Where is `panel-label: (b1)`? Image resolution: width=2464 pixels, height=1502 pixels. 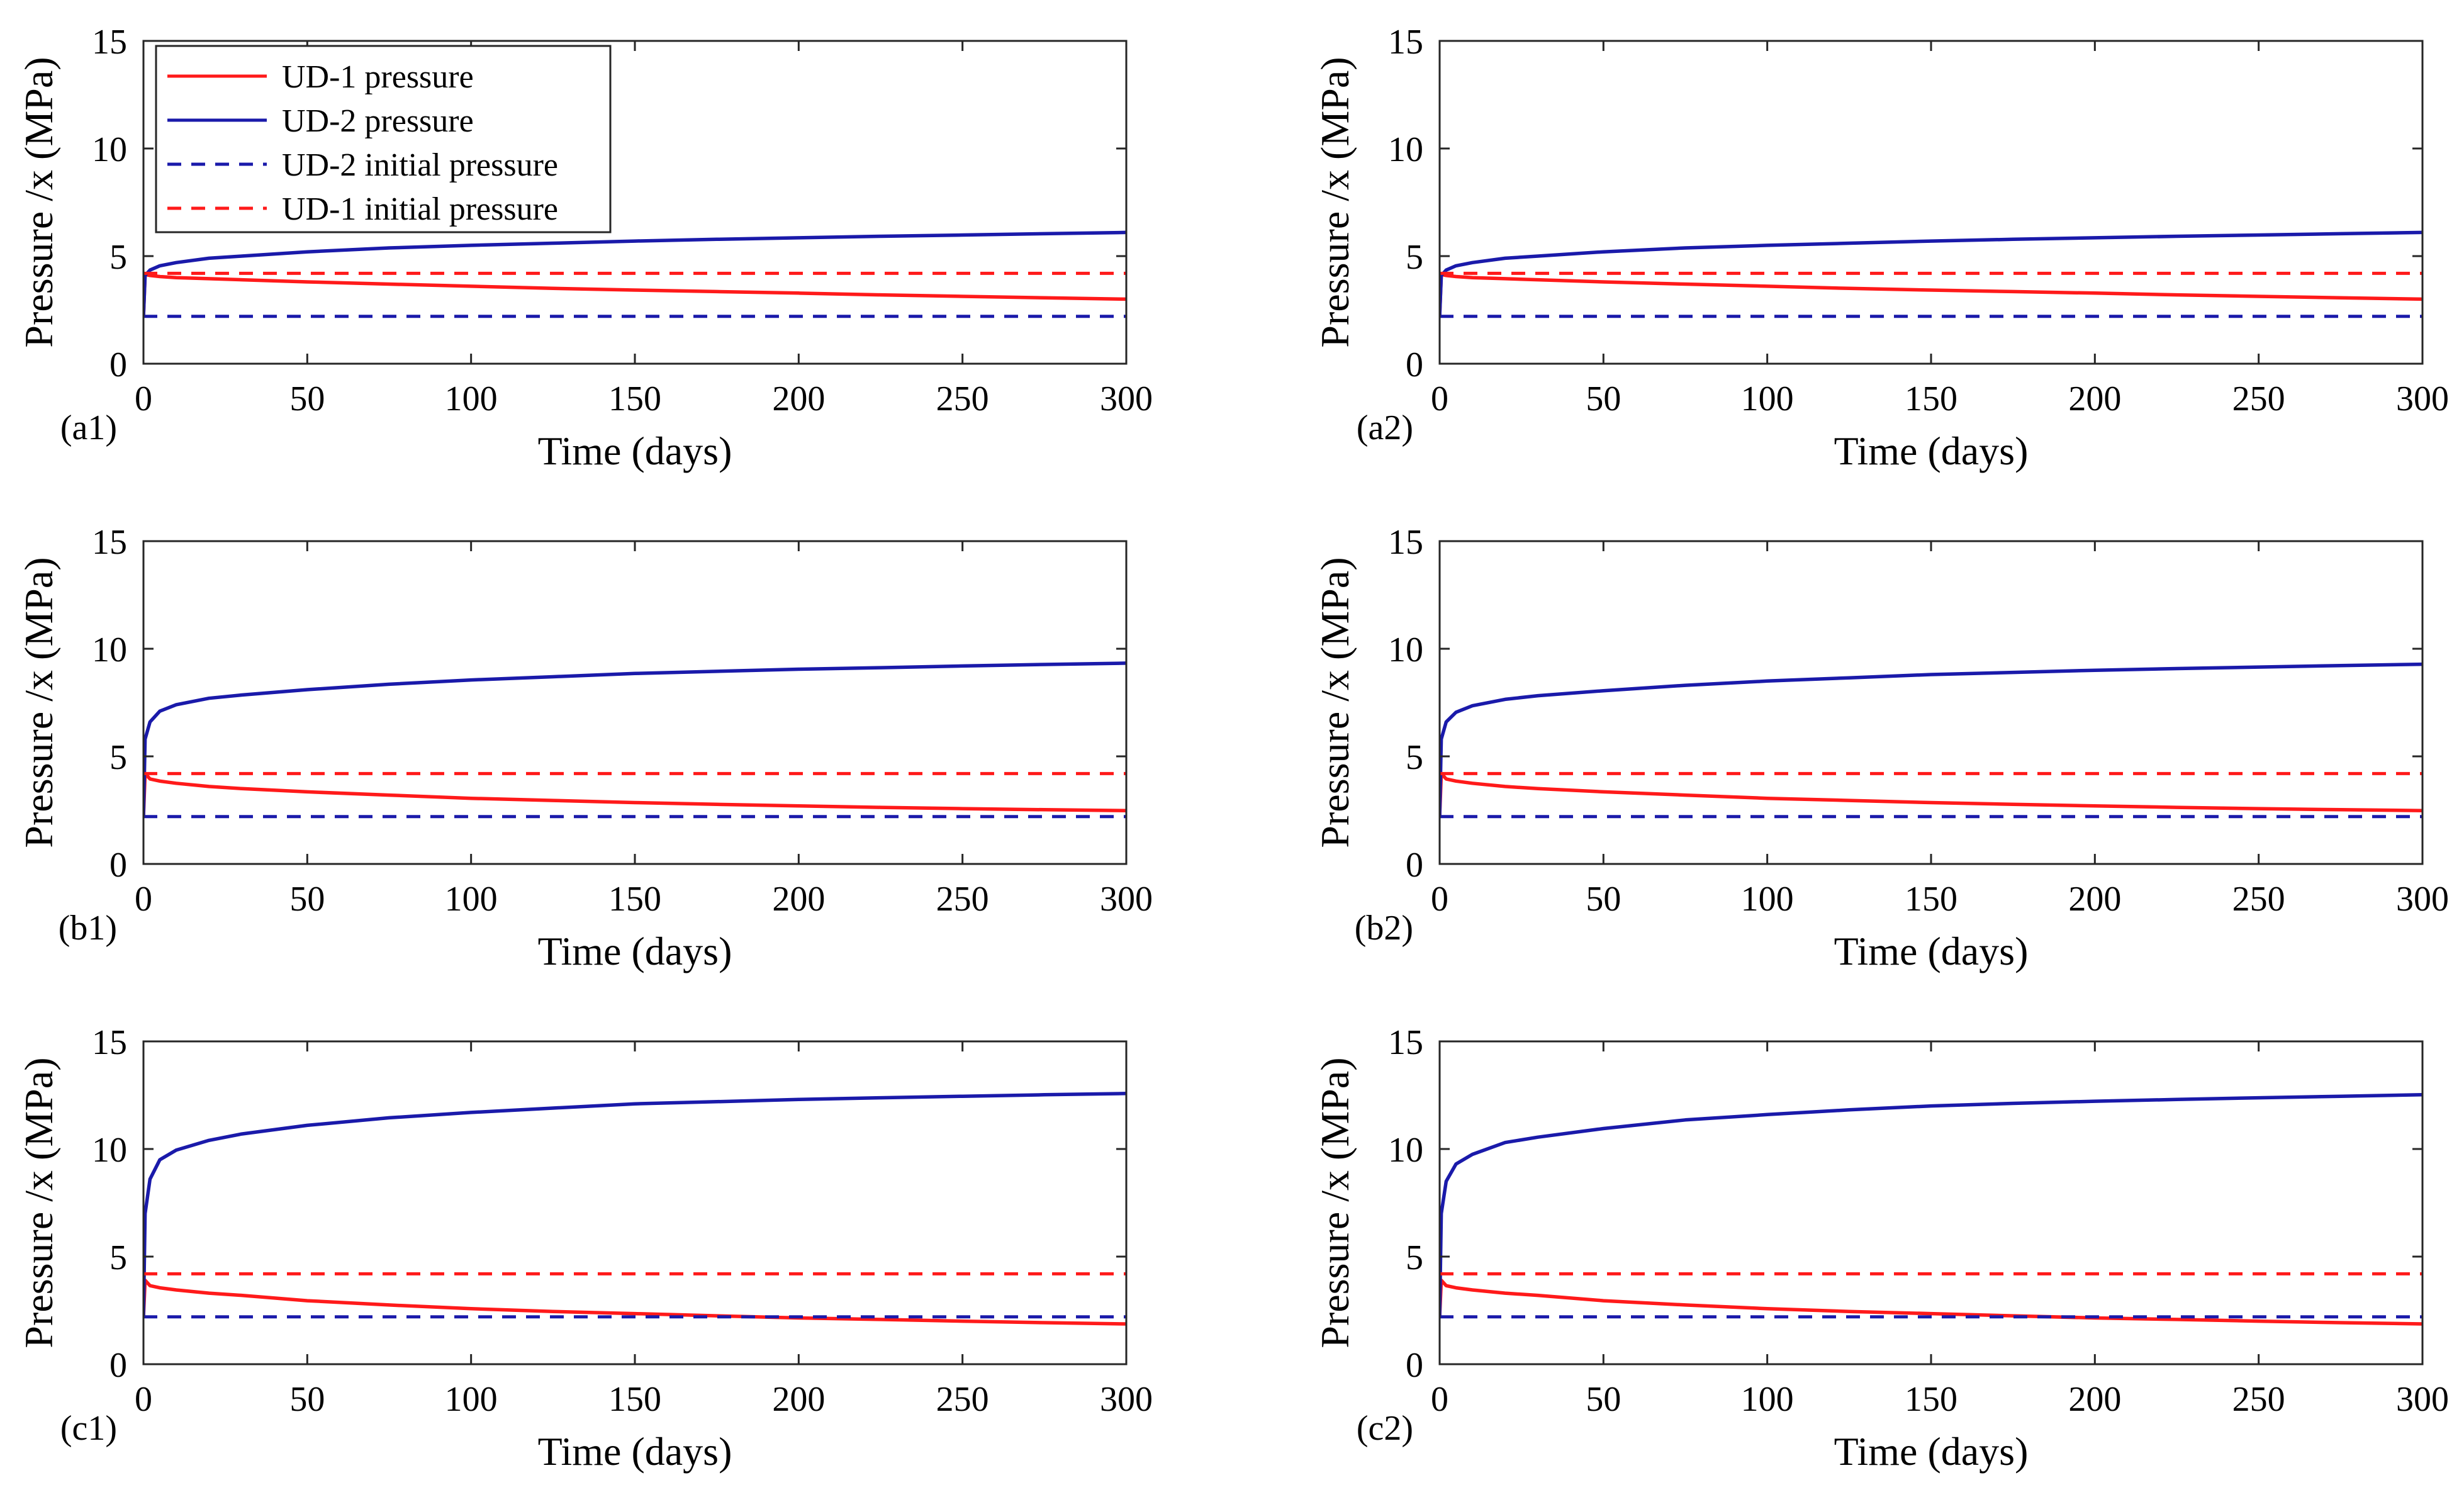
panel-label: (b1) is located at coordinates (88, 928).